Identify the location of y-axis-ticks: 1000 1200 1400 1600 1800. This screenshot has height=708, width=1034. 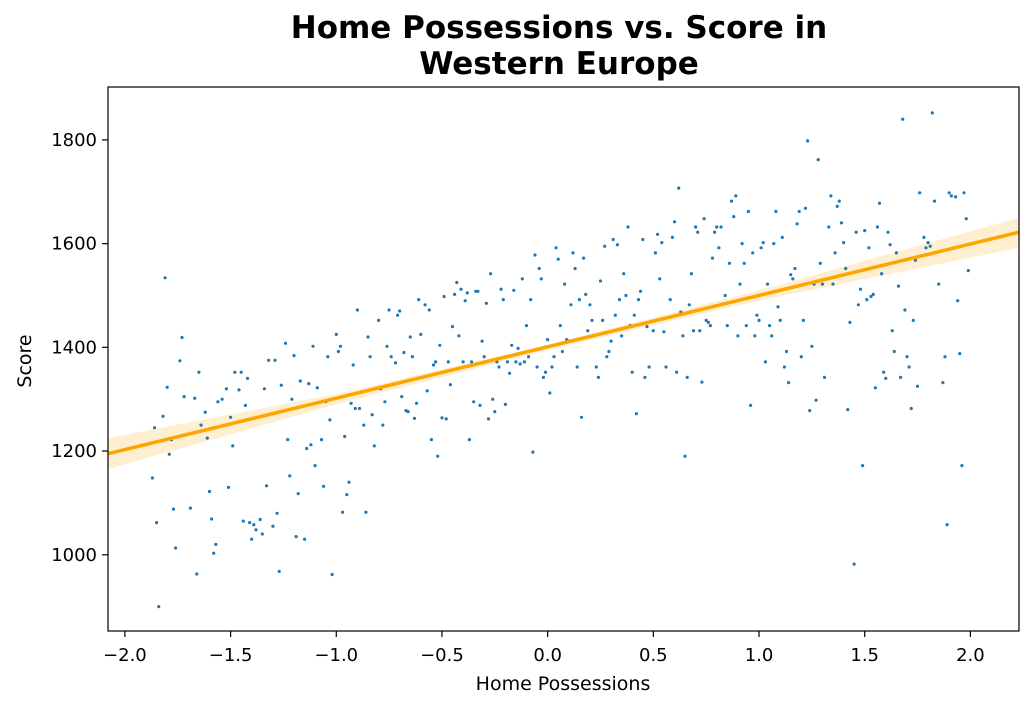
(79, 348).